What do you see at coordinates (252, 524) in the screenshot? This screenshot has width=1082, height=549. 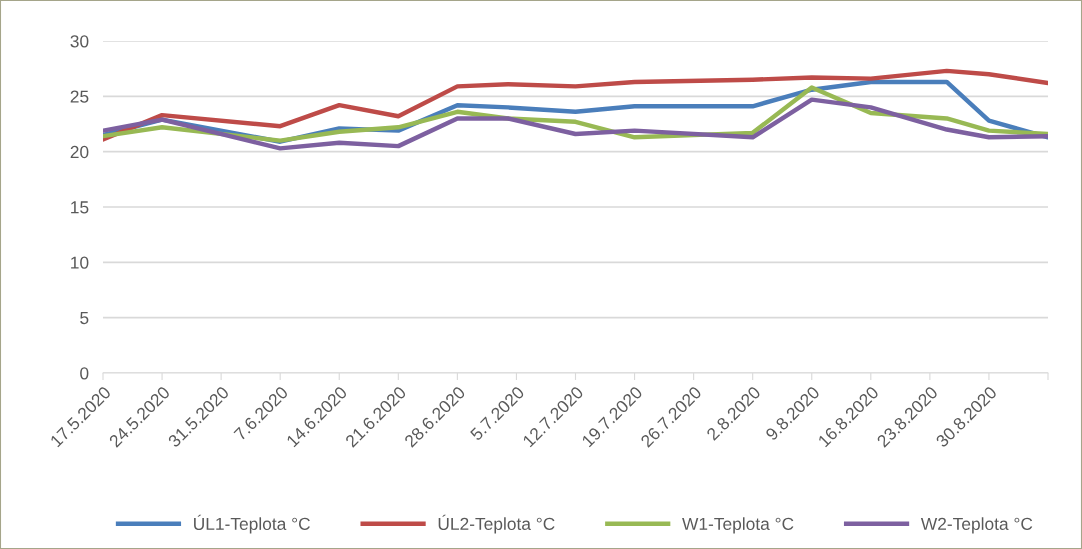 I see `legend-label: ÚL1-Teplota °C` at bounding box center [252, 524].